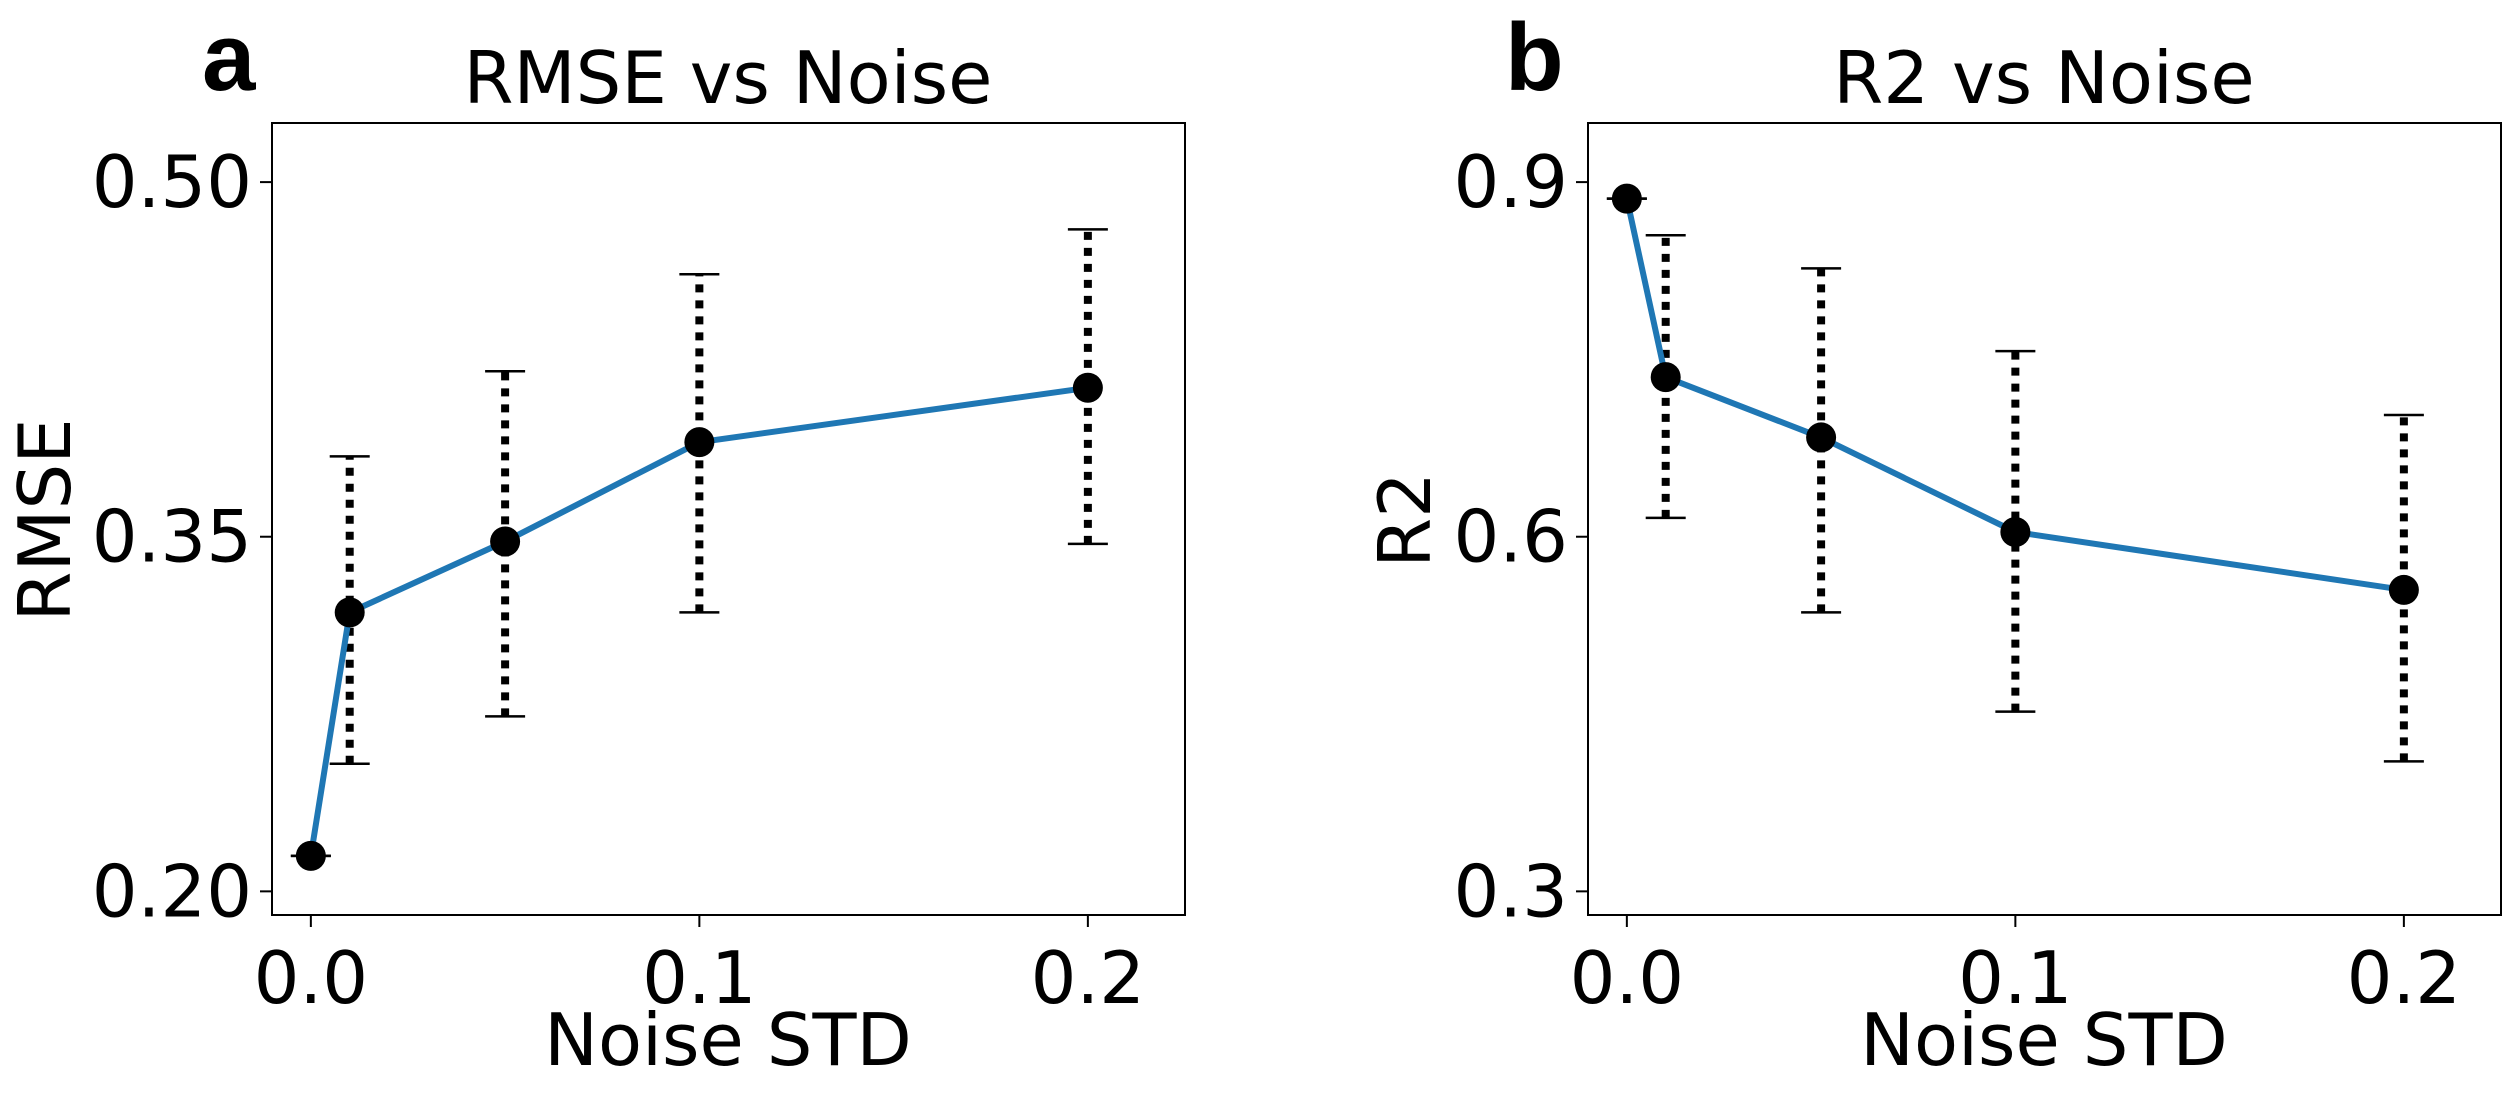  Describe the element at coordinates (728, 78) in the screenshot. I see `chart-title-a: RMSE vs Noise` at that location.